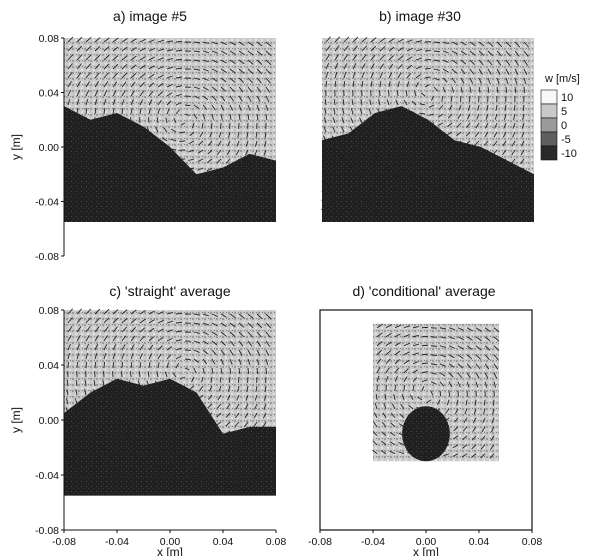 This screenshot has height=556, width=599. What do you see at coordinates (562, 79) in the screenshot?
I see `colorbar-label: w [m/s]` at bounding box center [562, 79].